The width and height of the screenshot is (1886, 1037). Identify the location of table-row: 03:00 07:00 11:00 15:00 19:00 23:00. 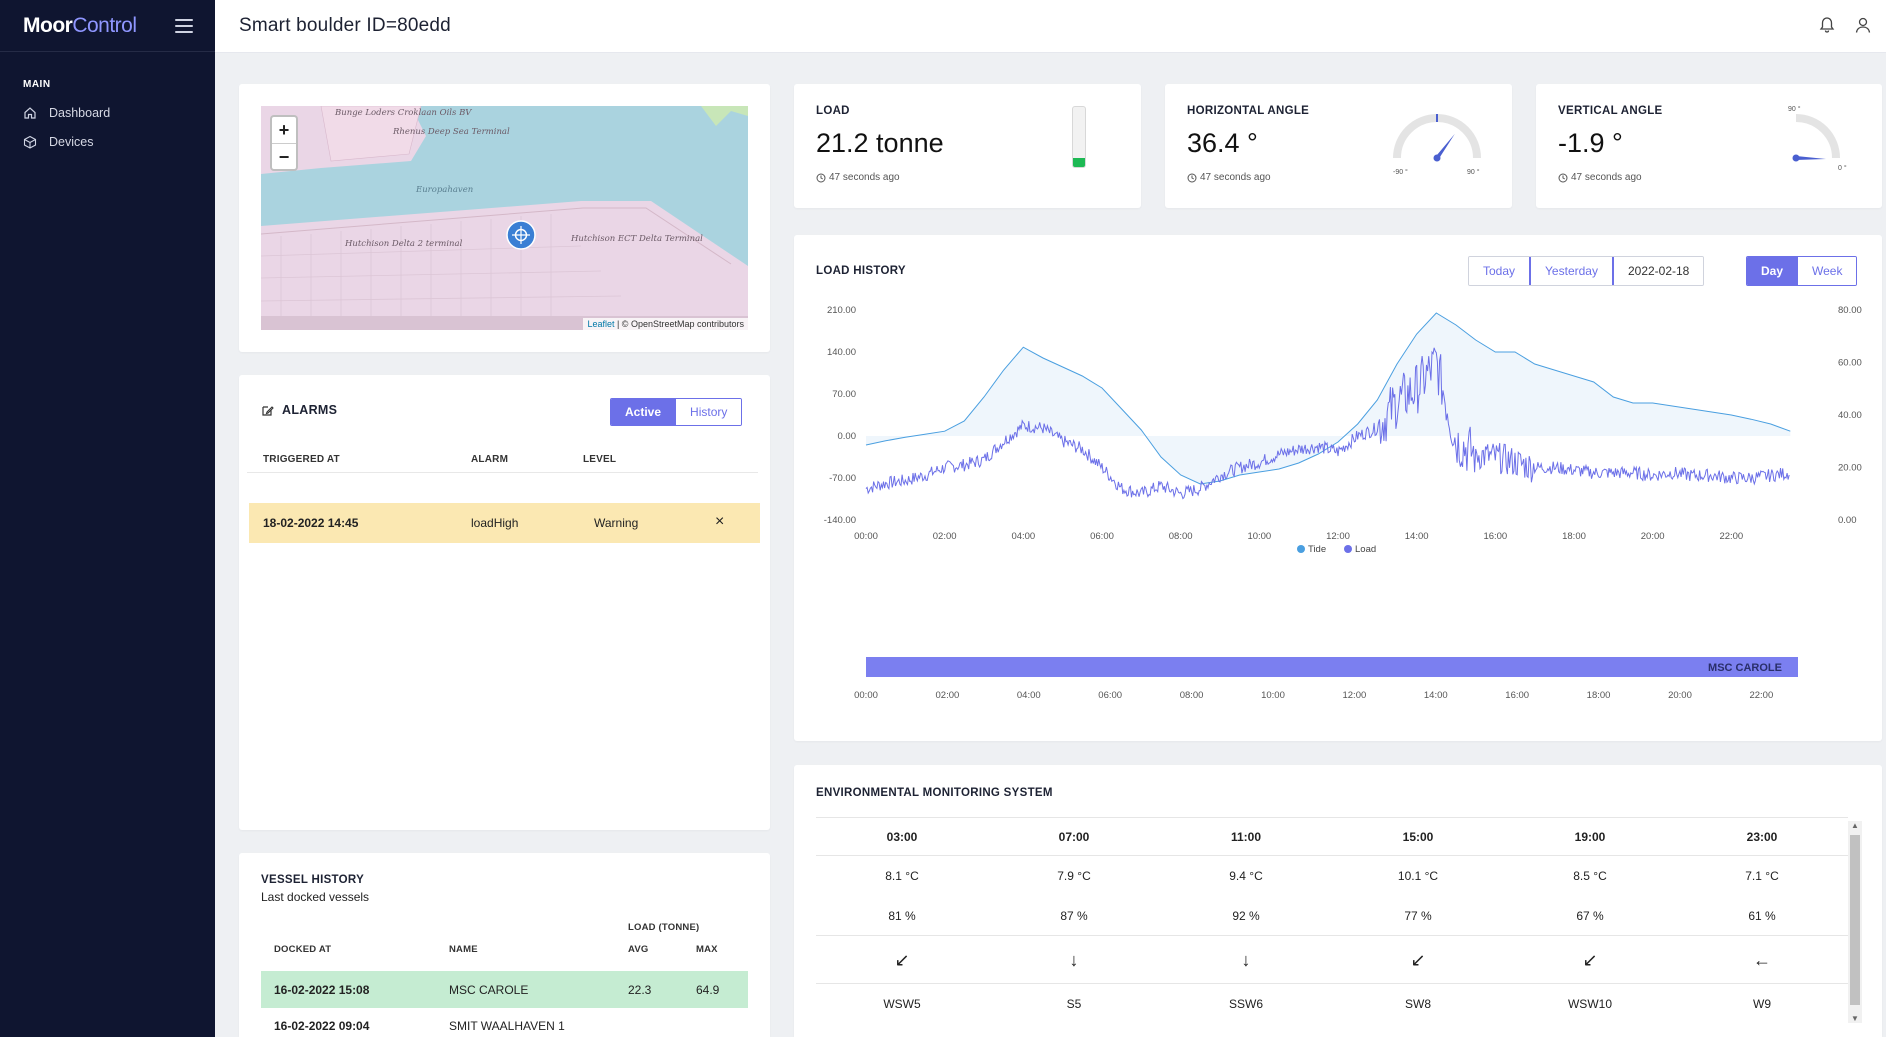
(1332, 837).